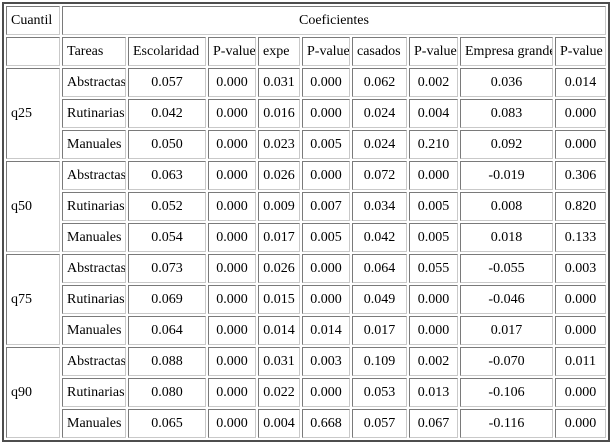  I want to click on value-cell: 0.065, so click(167, 423).